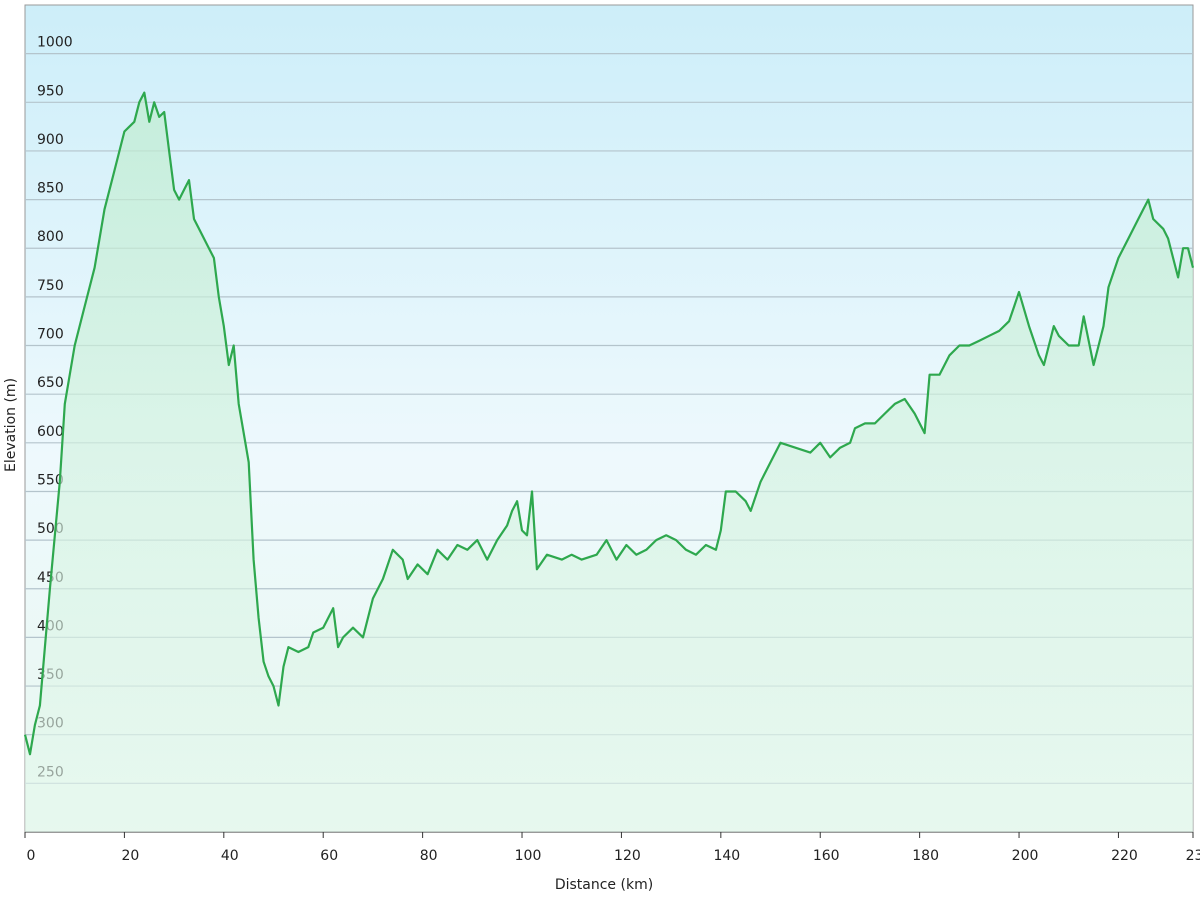 This screenshot has width=1200, height=904. I want to click on x-tick-label: 235, so click(1193, 856).